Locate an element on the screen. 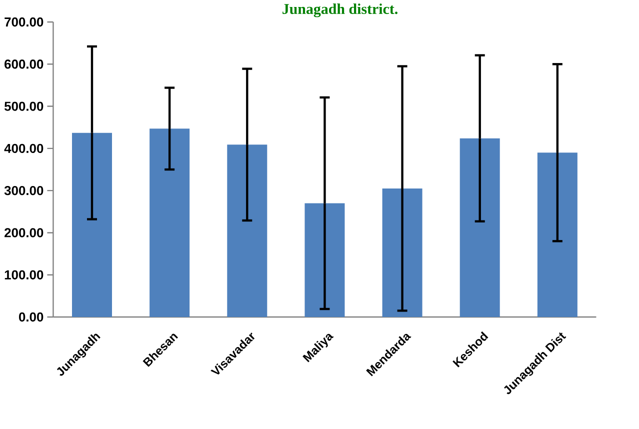 The image size is (639, 429). y-tick-label: 100.00 is located at coordinates (24, 275).